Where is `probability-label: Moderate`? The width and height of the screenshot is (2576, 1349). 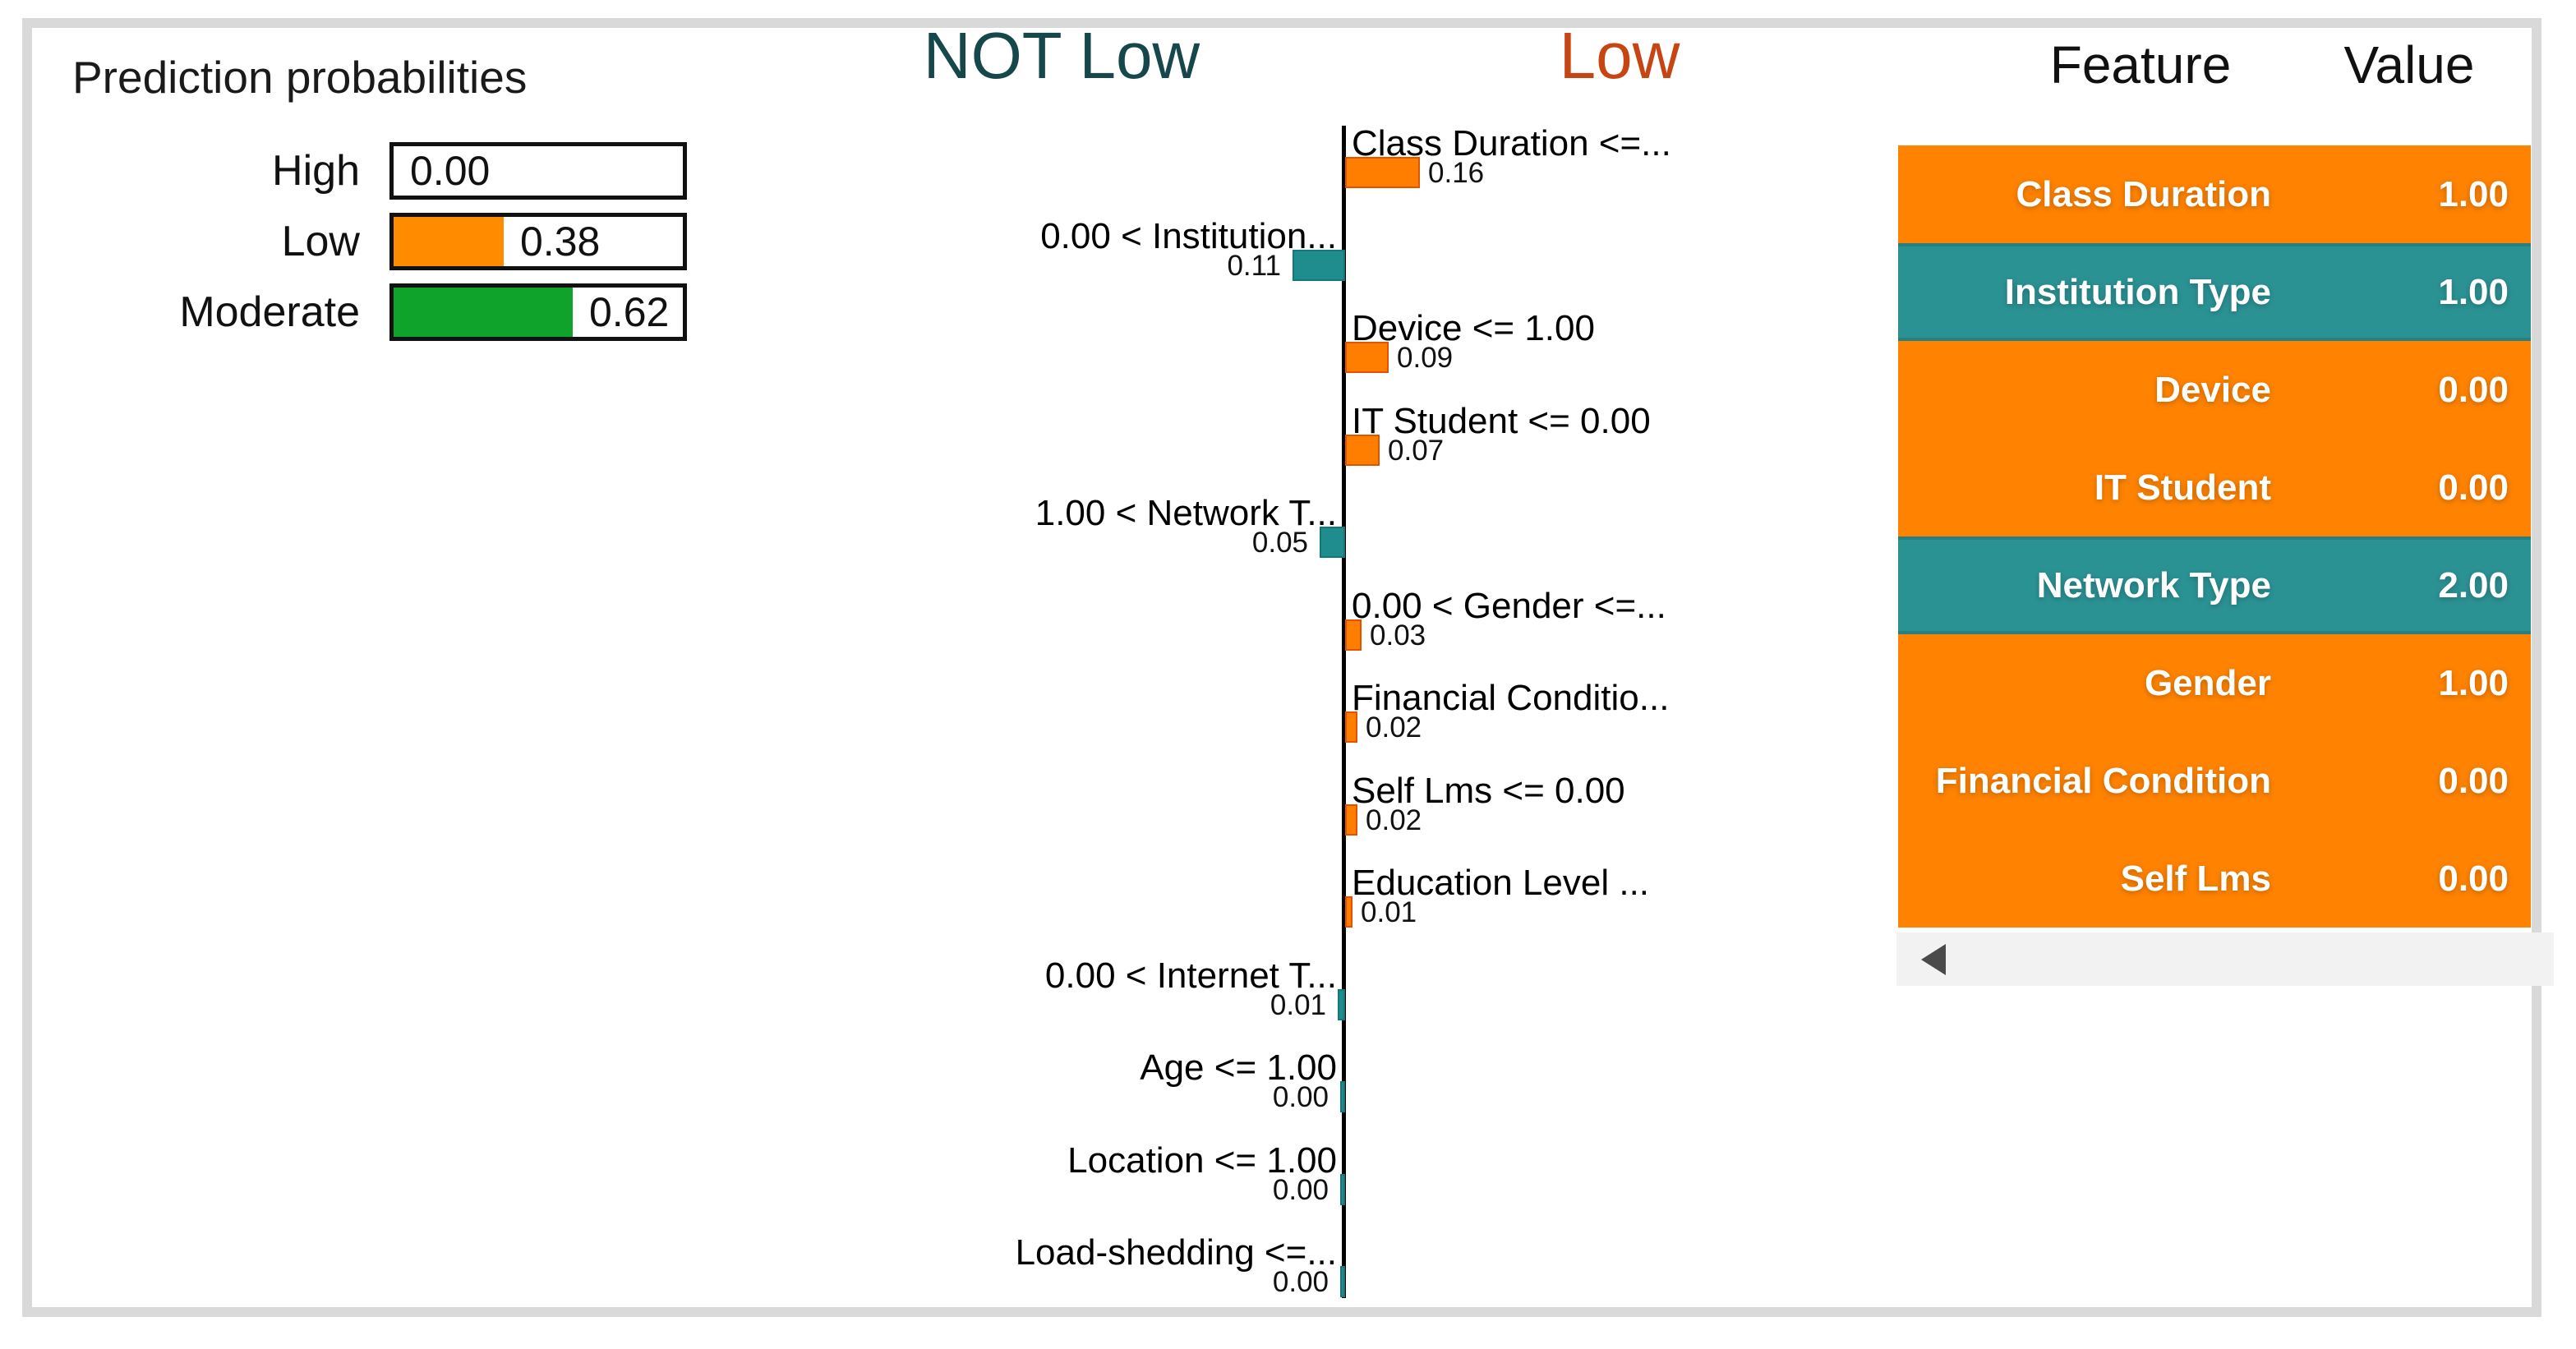 probability-label: Moderate is located at coordinates (269, 312).